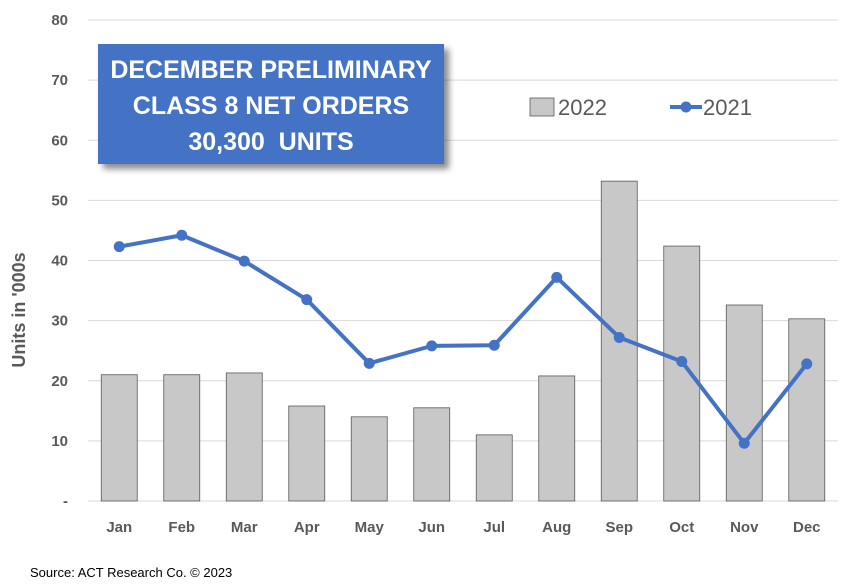  Describe the element at coordinates (619, 527) in the screenshot. I see `x-tick-label: Sep` at that location.